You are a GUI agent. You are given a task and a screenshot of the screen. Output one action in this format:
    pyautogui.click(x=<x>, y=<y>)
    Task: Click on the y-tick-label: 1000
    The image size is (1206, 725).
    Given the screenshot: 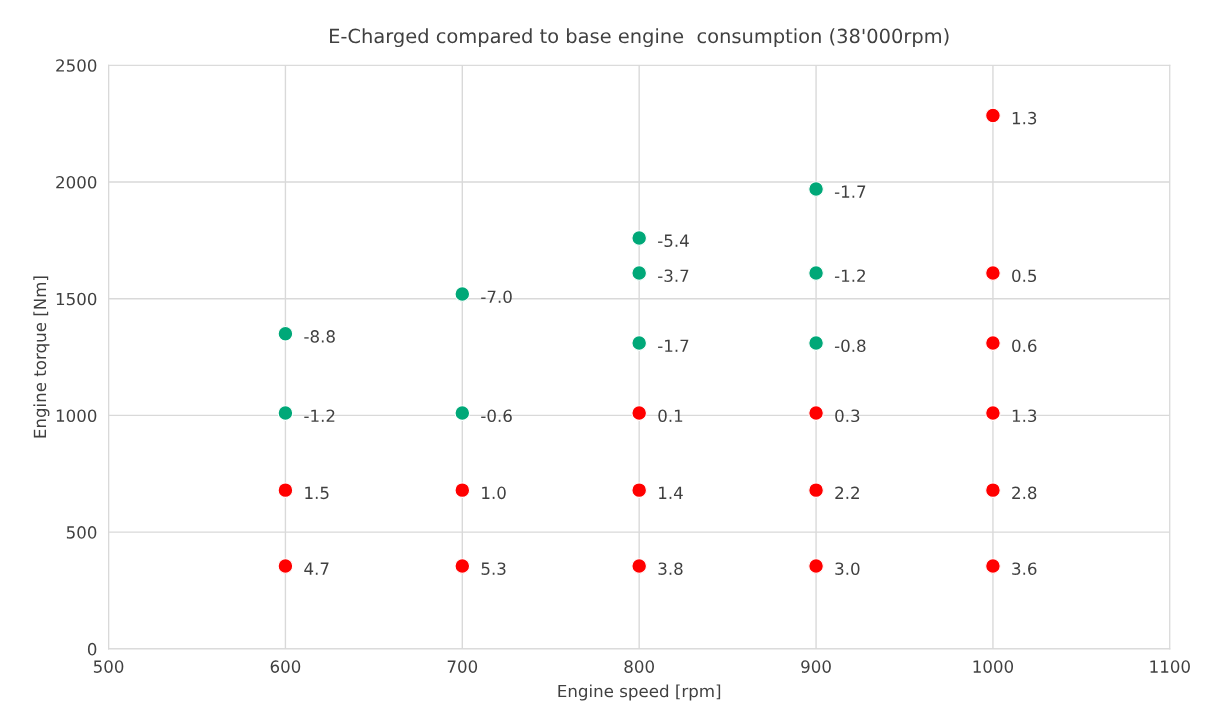 What is the action you would take?
    pyautogui.click(x=76, y=415)
    